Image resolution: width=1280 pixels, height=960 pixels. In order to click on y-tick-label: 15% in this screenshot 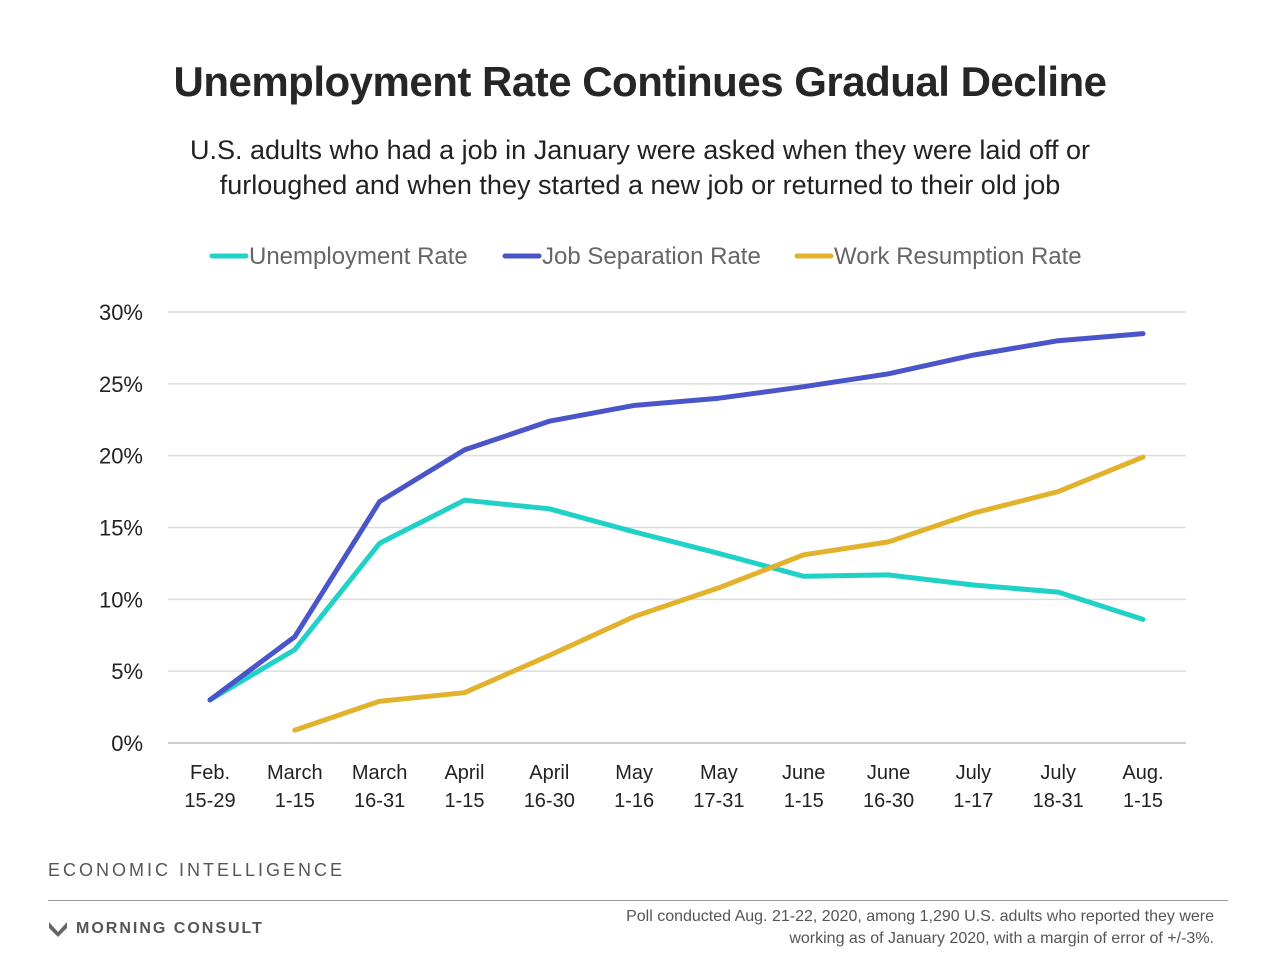, I will do `click(121, 528)`.